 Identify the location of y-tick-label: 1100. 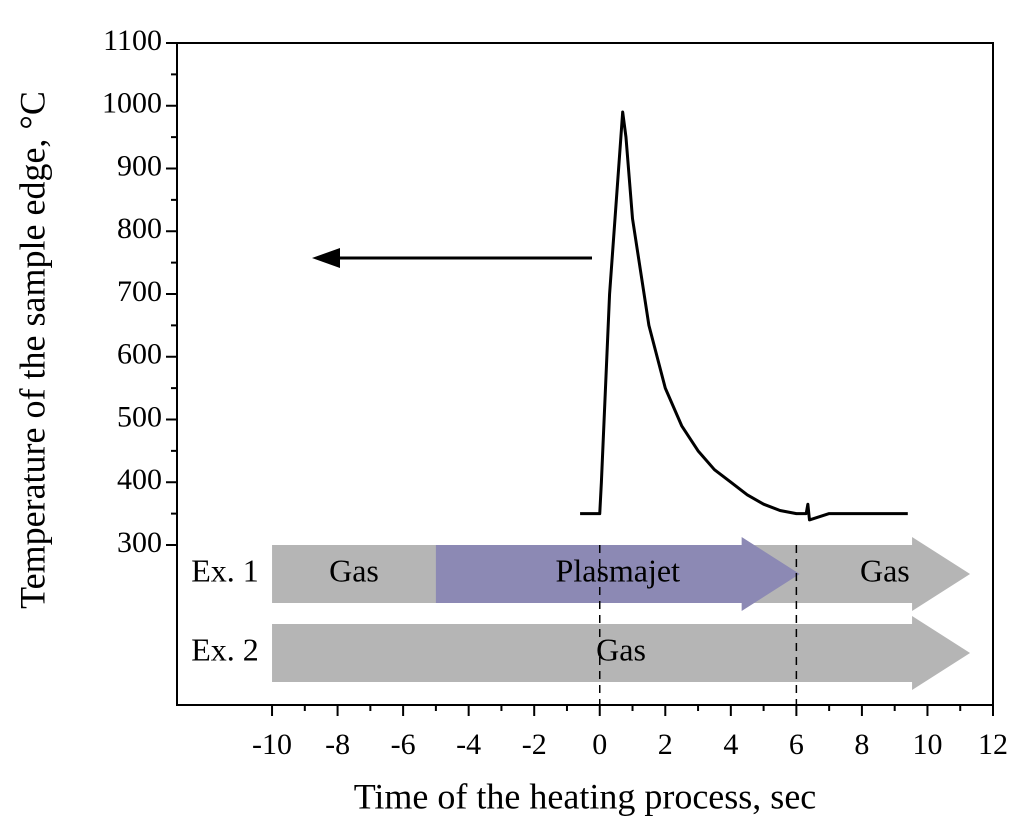
(132, 40).